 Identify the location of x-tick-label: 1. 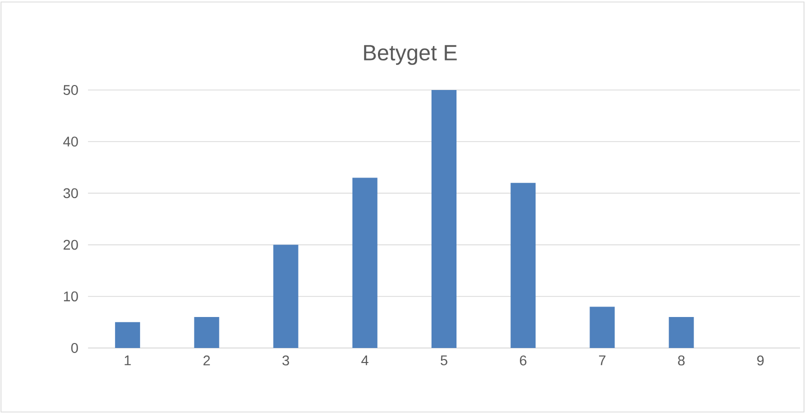
(127, 361).